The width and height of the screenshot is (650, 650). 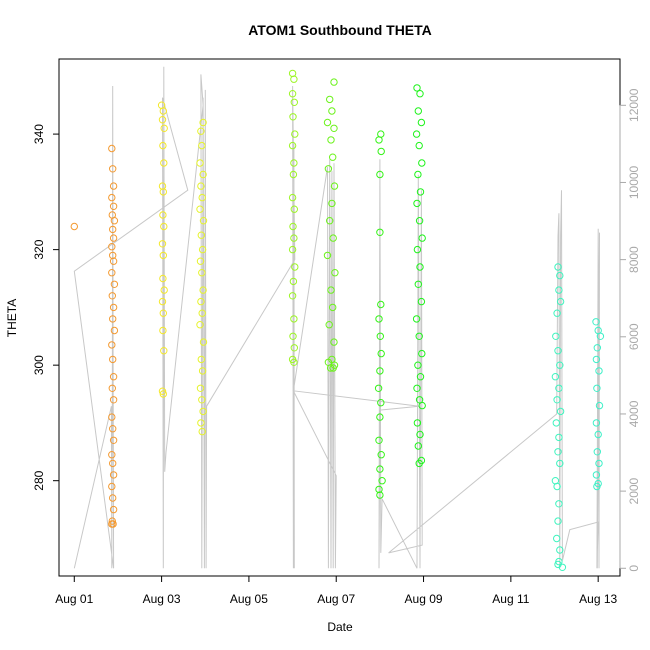 I want to click on y2-tick-label: 4000, so click(x=634, y=413).